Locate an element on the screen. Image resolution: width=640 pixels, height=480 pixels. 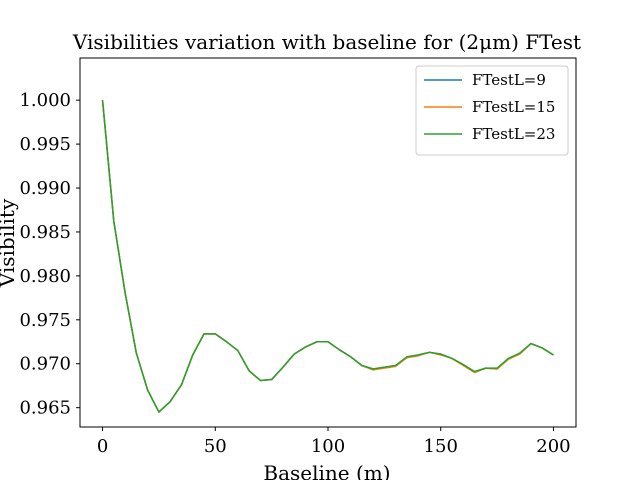
y-tick-label: 0.975 is located at coordinates (45, 320).